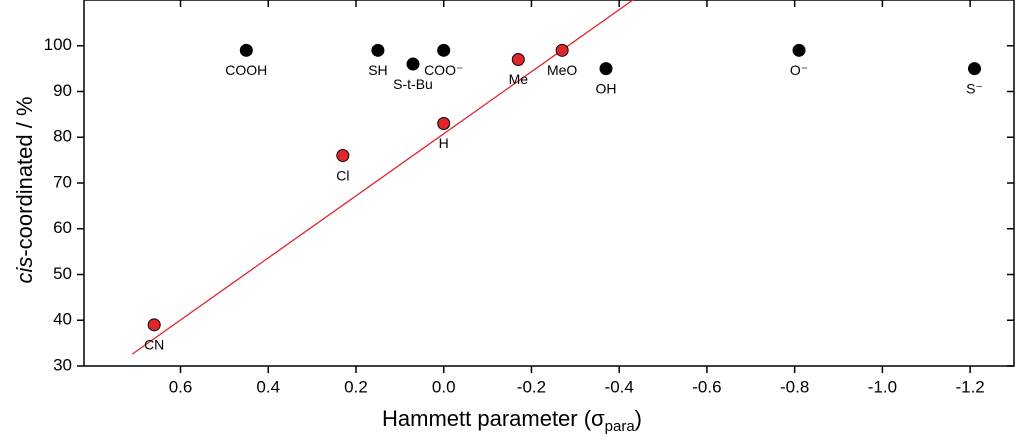  I want to click on point-label: MeO, so click(562, 70).